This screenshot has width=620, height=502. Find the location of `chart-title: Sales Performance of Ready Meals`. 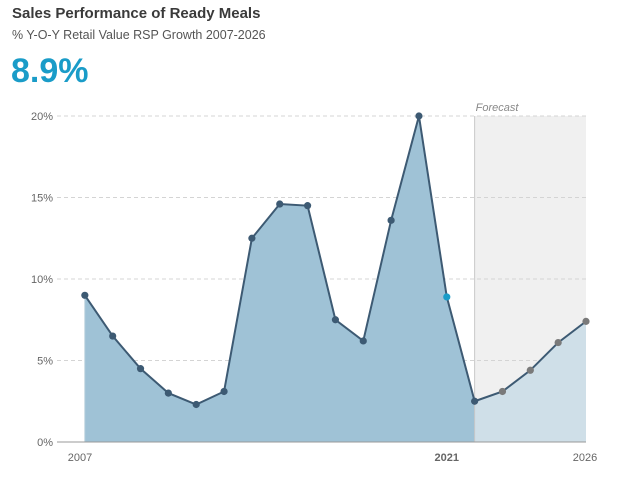

chart-title: Sales Performance of Ready Meals is located at coordinates (136, 13).